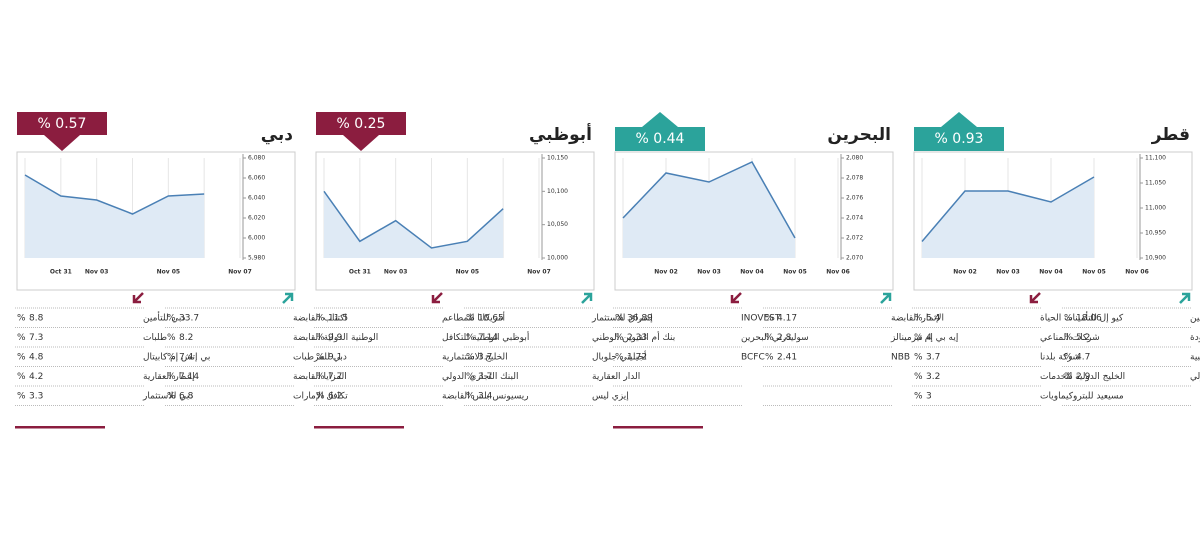  What do you see at coordinates (854, 178) in the screenshot?
I see `y-tick-label: 2,078` at bounding box center [854, 178].